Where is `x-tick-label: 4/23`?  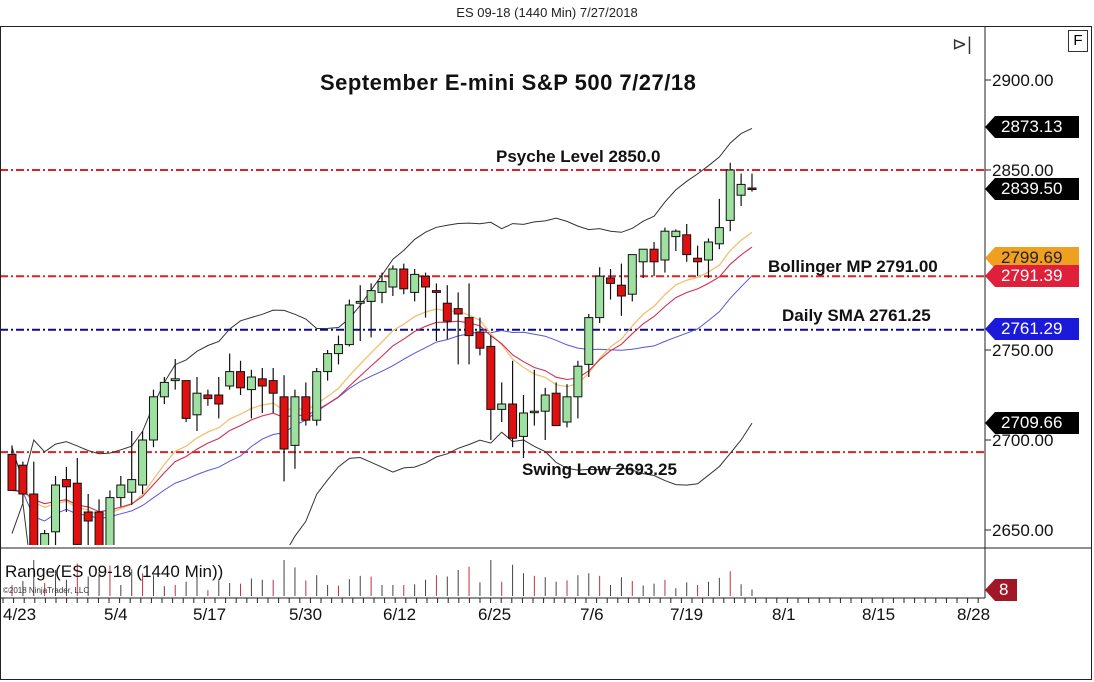 x-tick-label: 4/23 is located at coordinates (20, 614).